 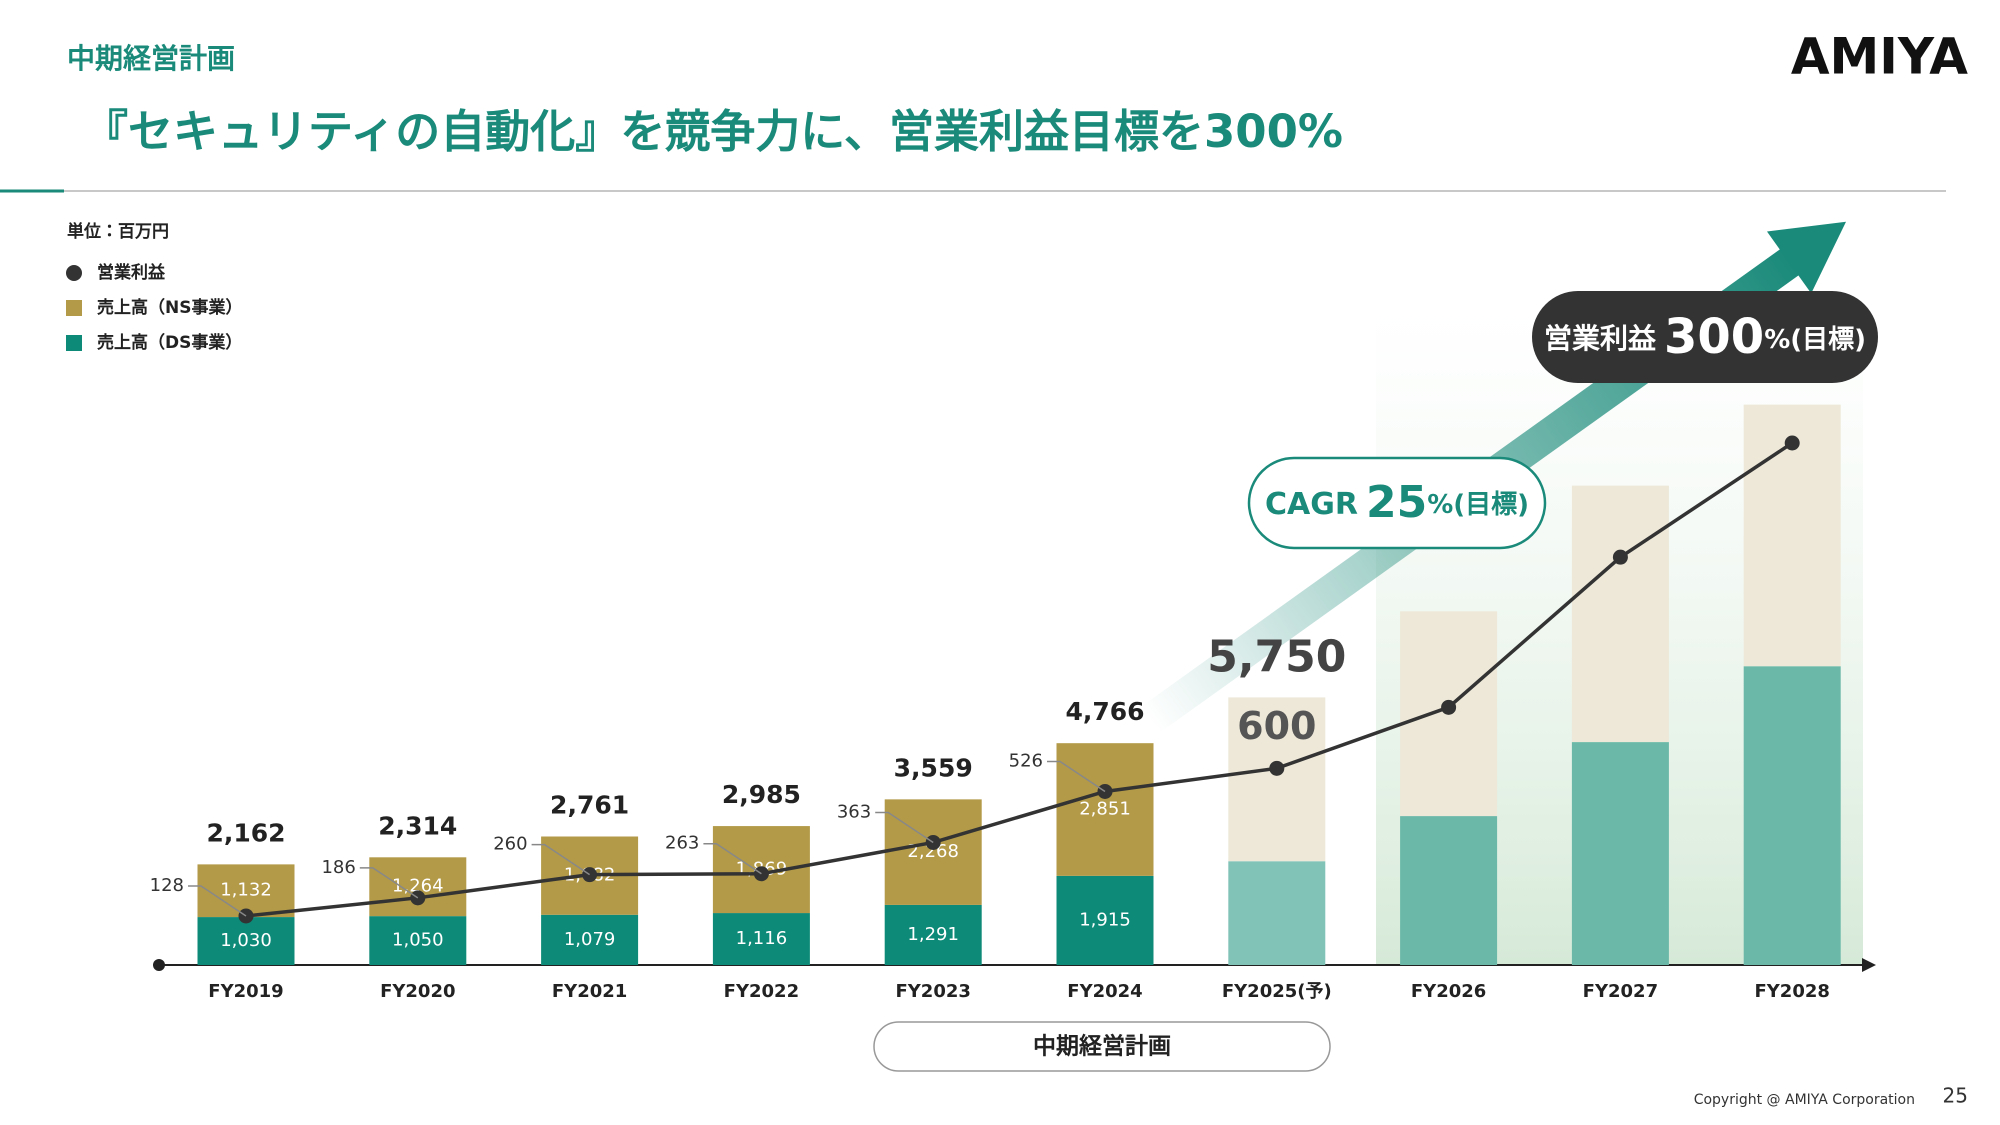 I want to click on axis-origin, so click(x=159, y=965).